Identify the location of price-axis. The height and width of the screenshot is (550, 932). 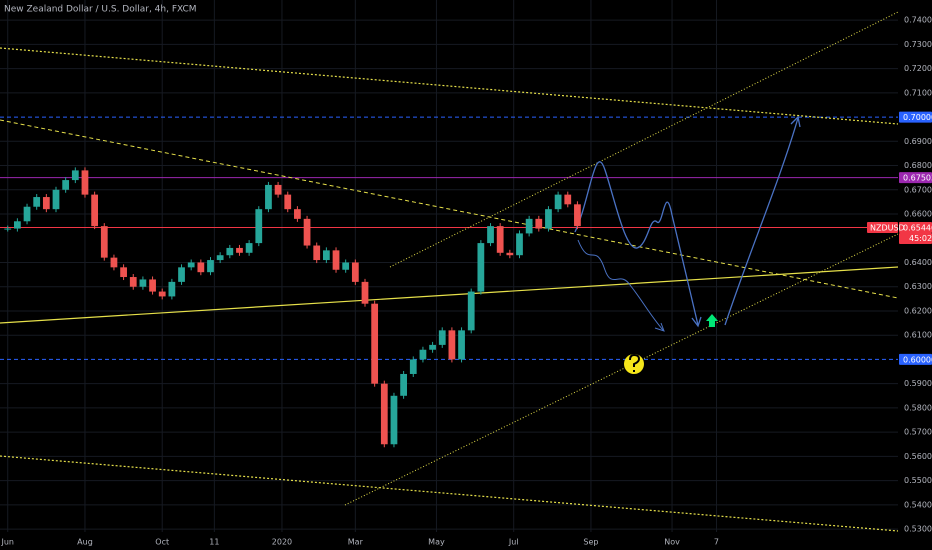
(915, 275).